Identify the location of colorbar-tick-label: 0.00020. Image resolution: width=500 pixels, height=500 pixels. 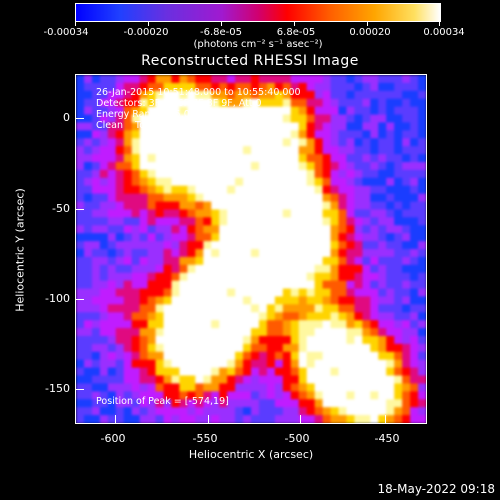
(370, 32).